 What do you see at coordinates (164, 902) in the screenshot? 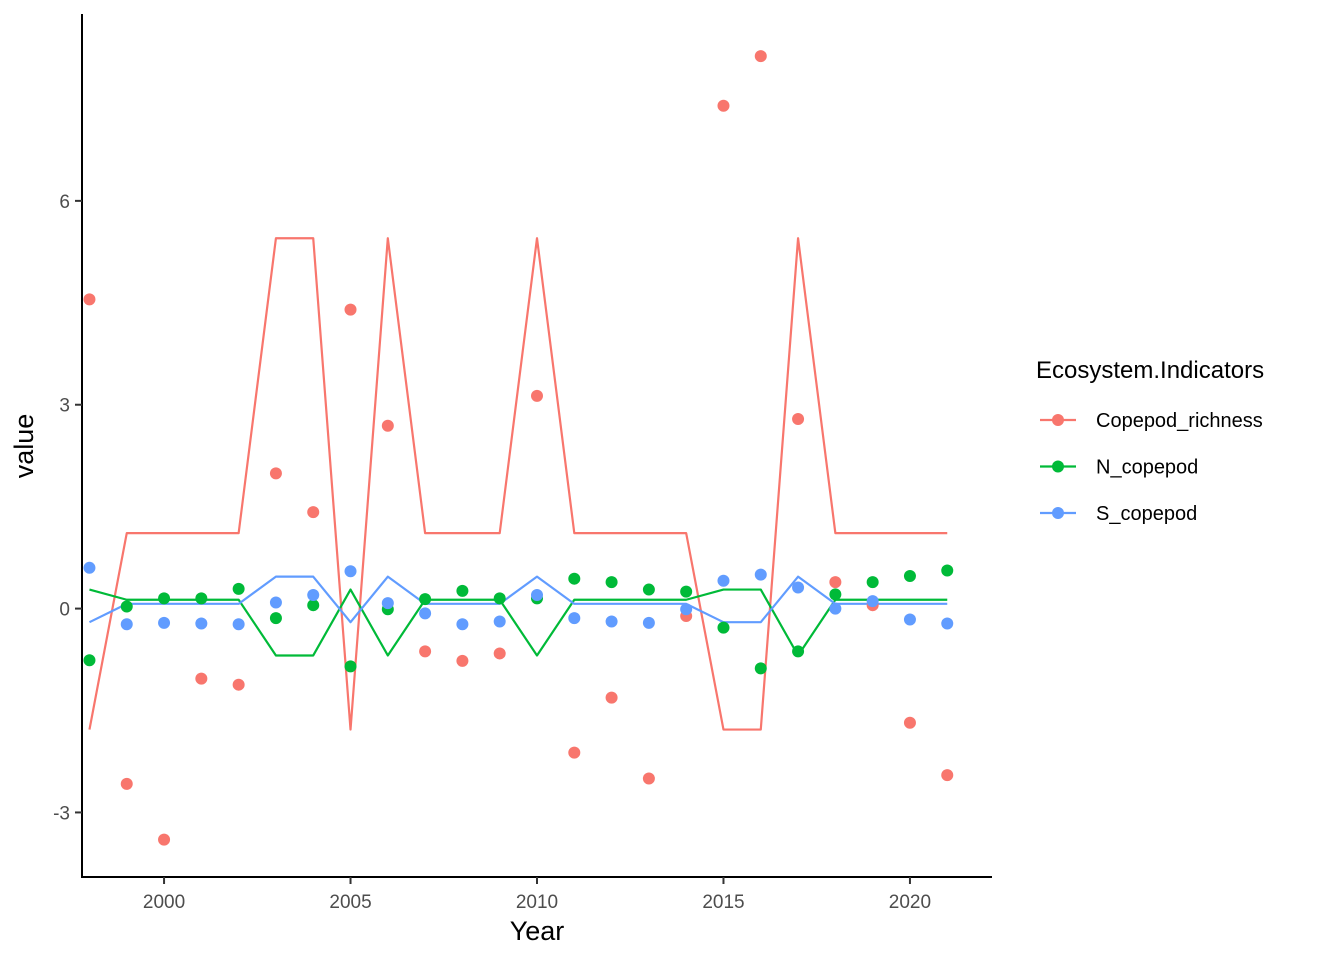
I see `x-tick-label: 2000` at bounding box center [164, 902].